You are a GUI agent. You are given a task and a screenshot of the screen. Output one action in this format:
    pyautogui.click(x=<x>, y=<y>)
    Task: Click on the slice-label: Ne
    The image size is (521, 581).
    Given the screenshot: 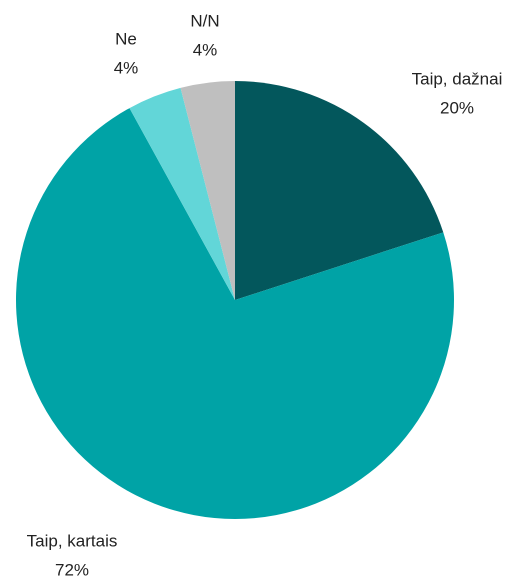 What is the action you would take?
    pyautogui.click(x=126, y=38)
    